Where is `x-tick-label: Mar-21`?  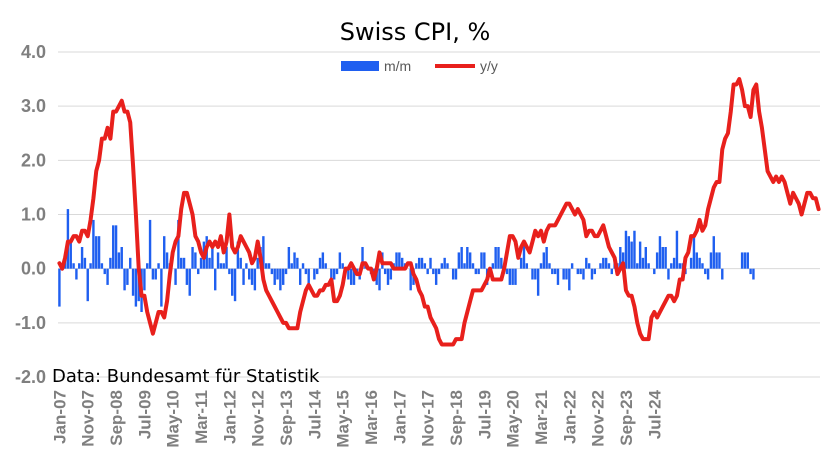 x-tick-label: Mar-21 is located at coordinates (541, 417).